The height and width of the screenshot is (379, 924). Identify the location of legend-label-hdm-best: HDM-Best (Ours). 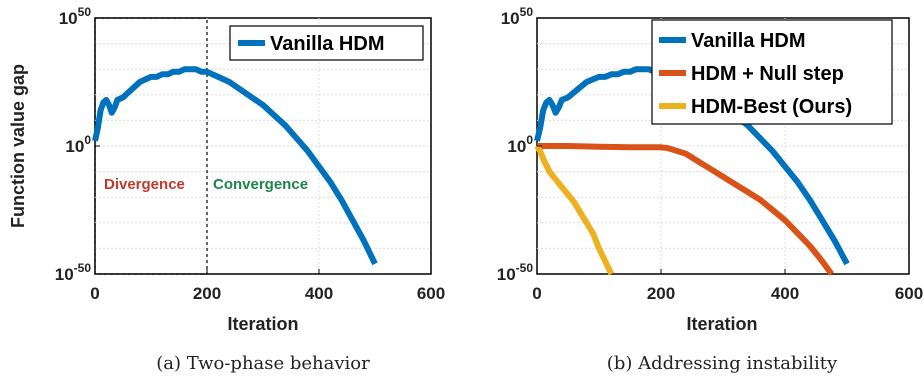
(771, 107).